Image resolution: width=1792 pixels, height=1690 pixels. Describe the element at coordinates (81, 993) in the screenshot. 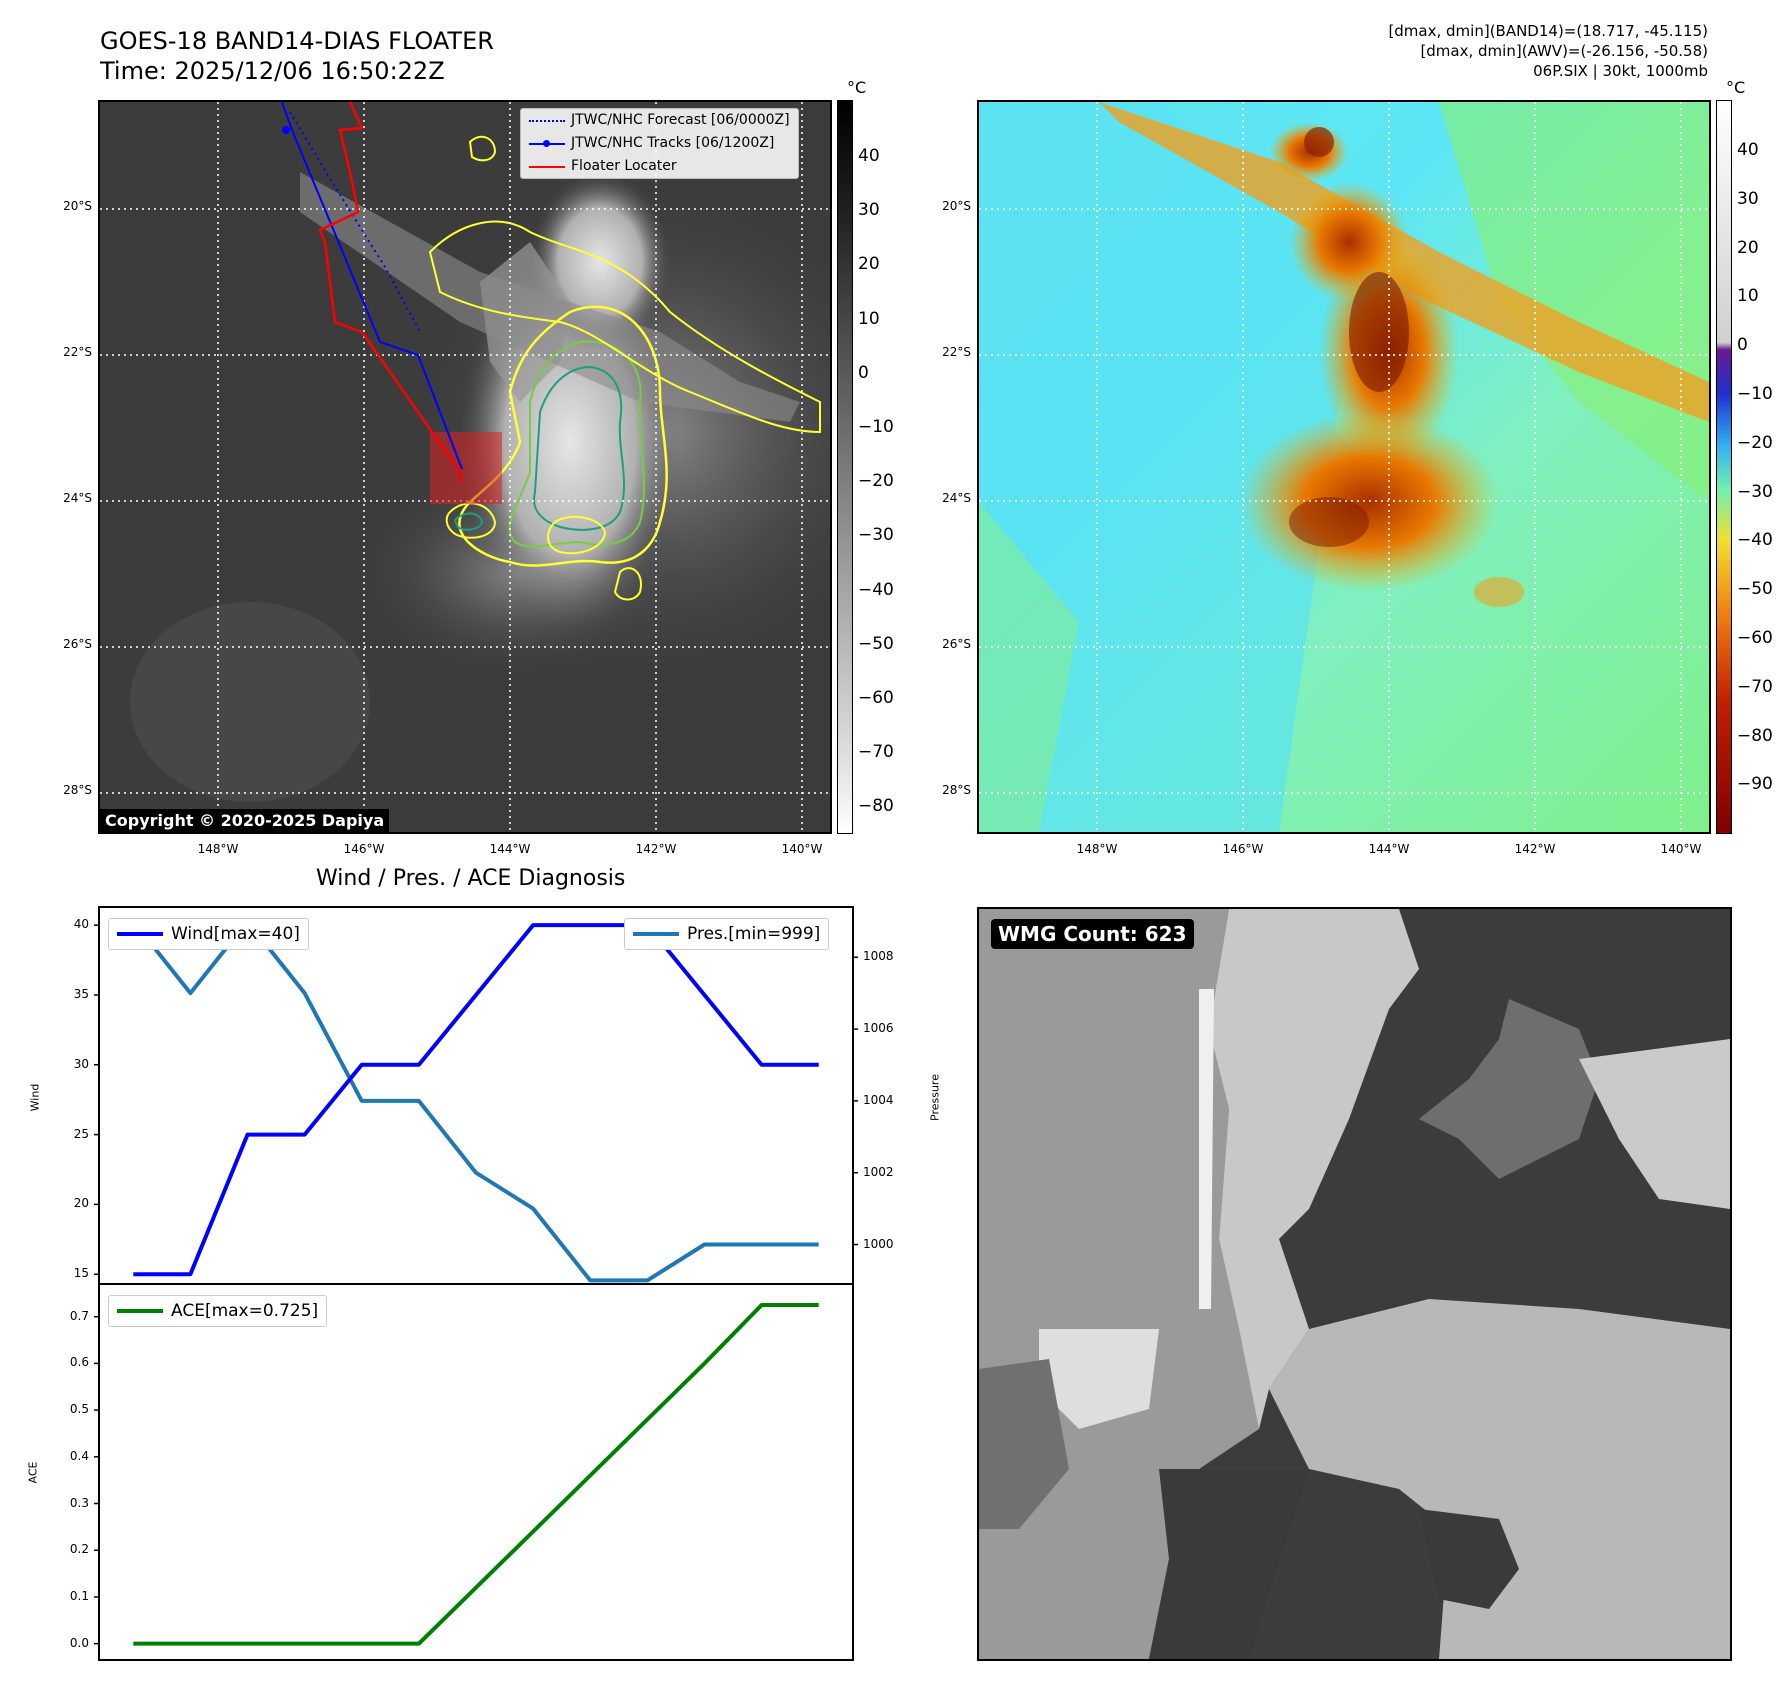

I see `wind-tick-label: 35` at that location.